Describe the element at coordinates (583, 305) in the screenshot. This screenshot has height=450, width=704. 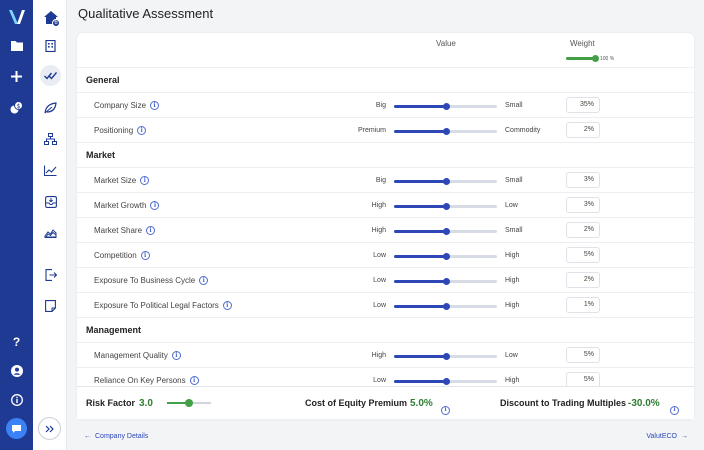
I see `weight-input: 1%` at that location.